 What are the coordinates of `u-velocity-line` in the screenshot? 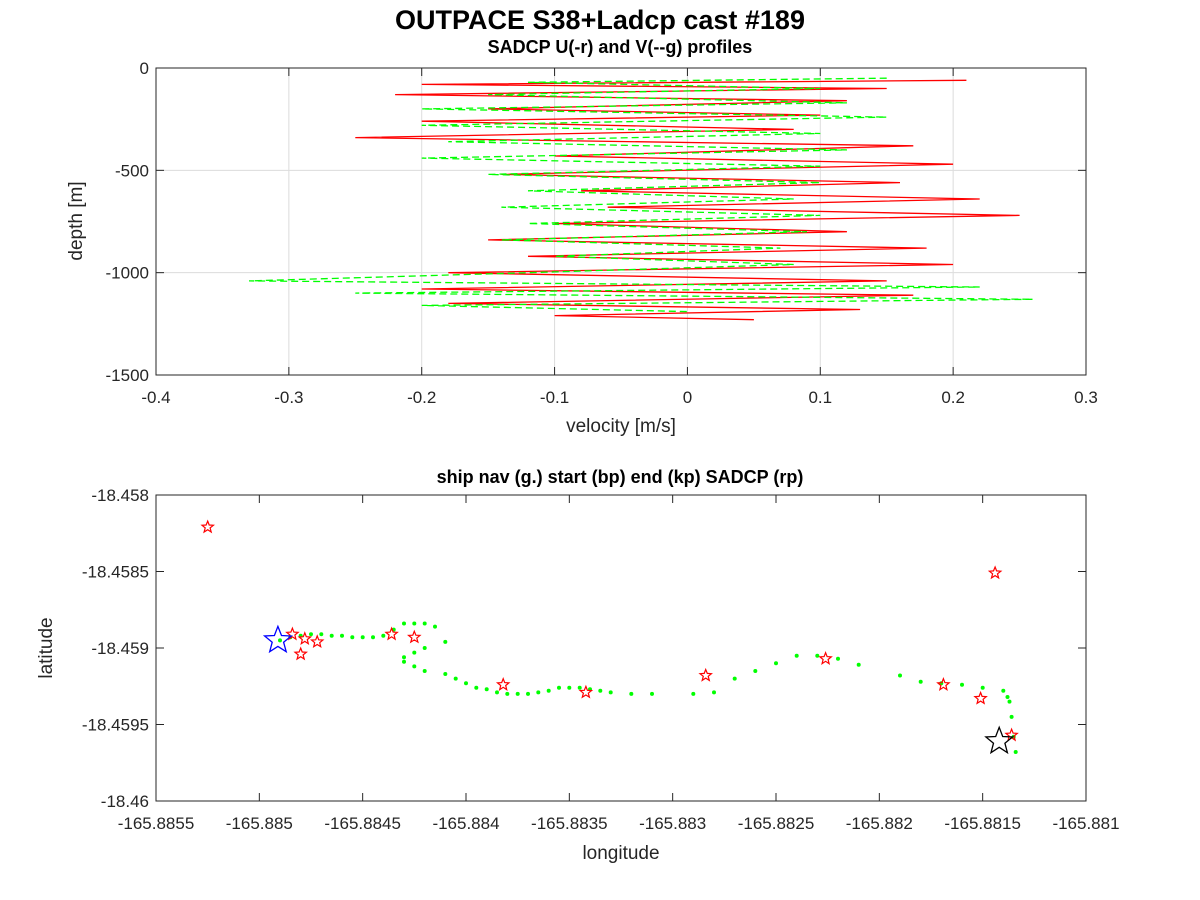 It's located at (687, 200).